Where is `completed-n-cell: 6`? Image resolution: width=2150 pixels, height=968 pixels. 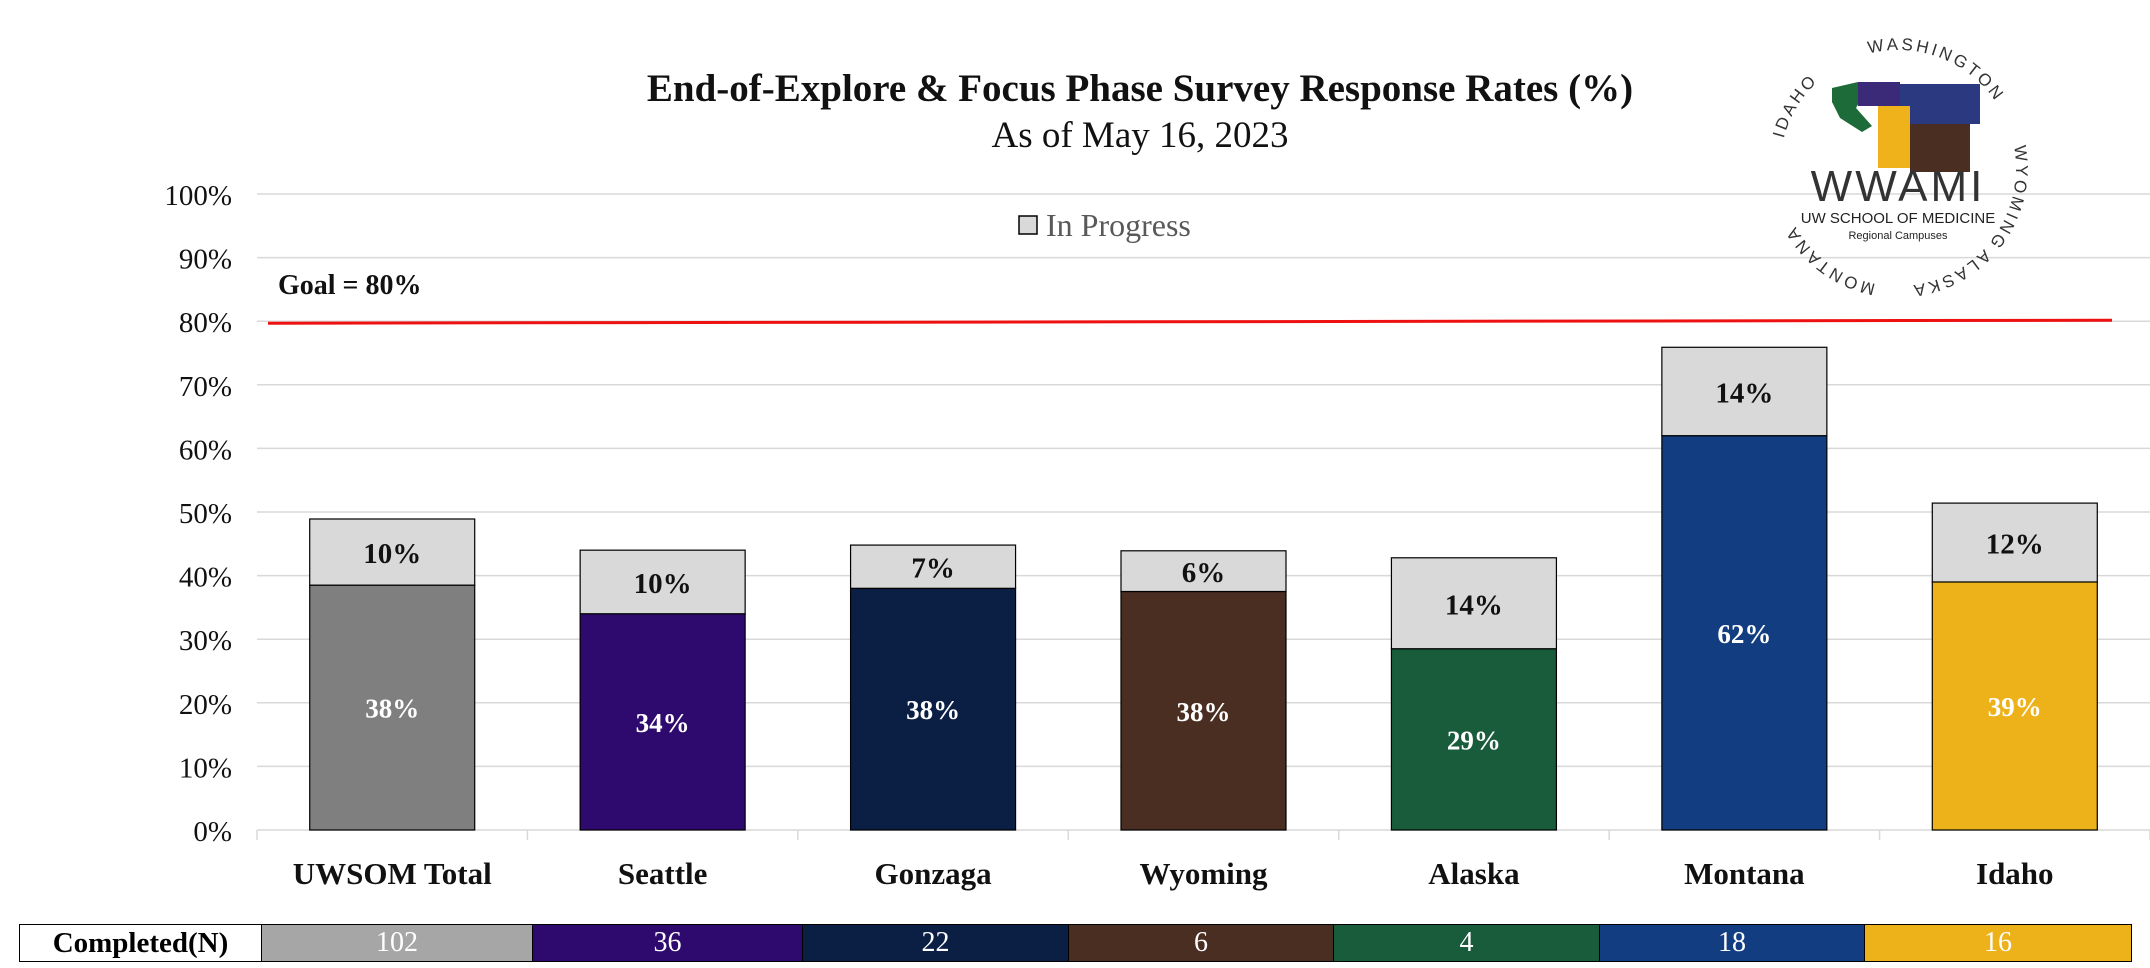
completed-n-cell: 6 is located at coordinates (1201, 943).